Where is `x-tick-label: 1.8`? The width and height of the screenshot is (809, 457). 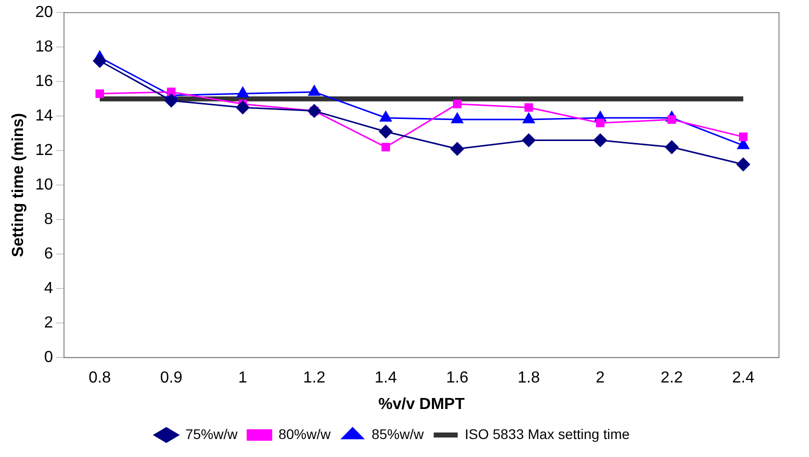 x-tick-label: 1.8 is located at coordinates (529, 378).